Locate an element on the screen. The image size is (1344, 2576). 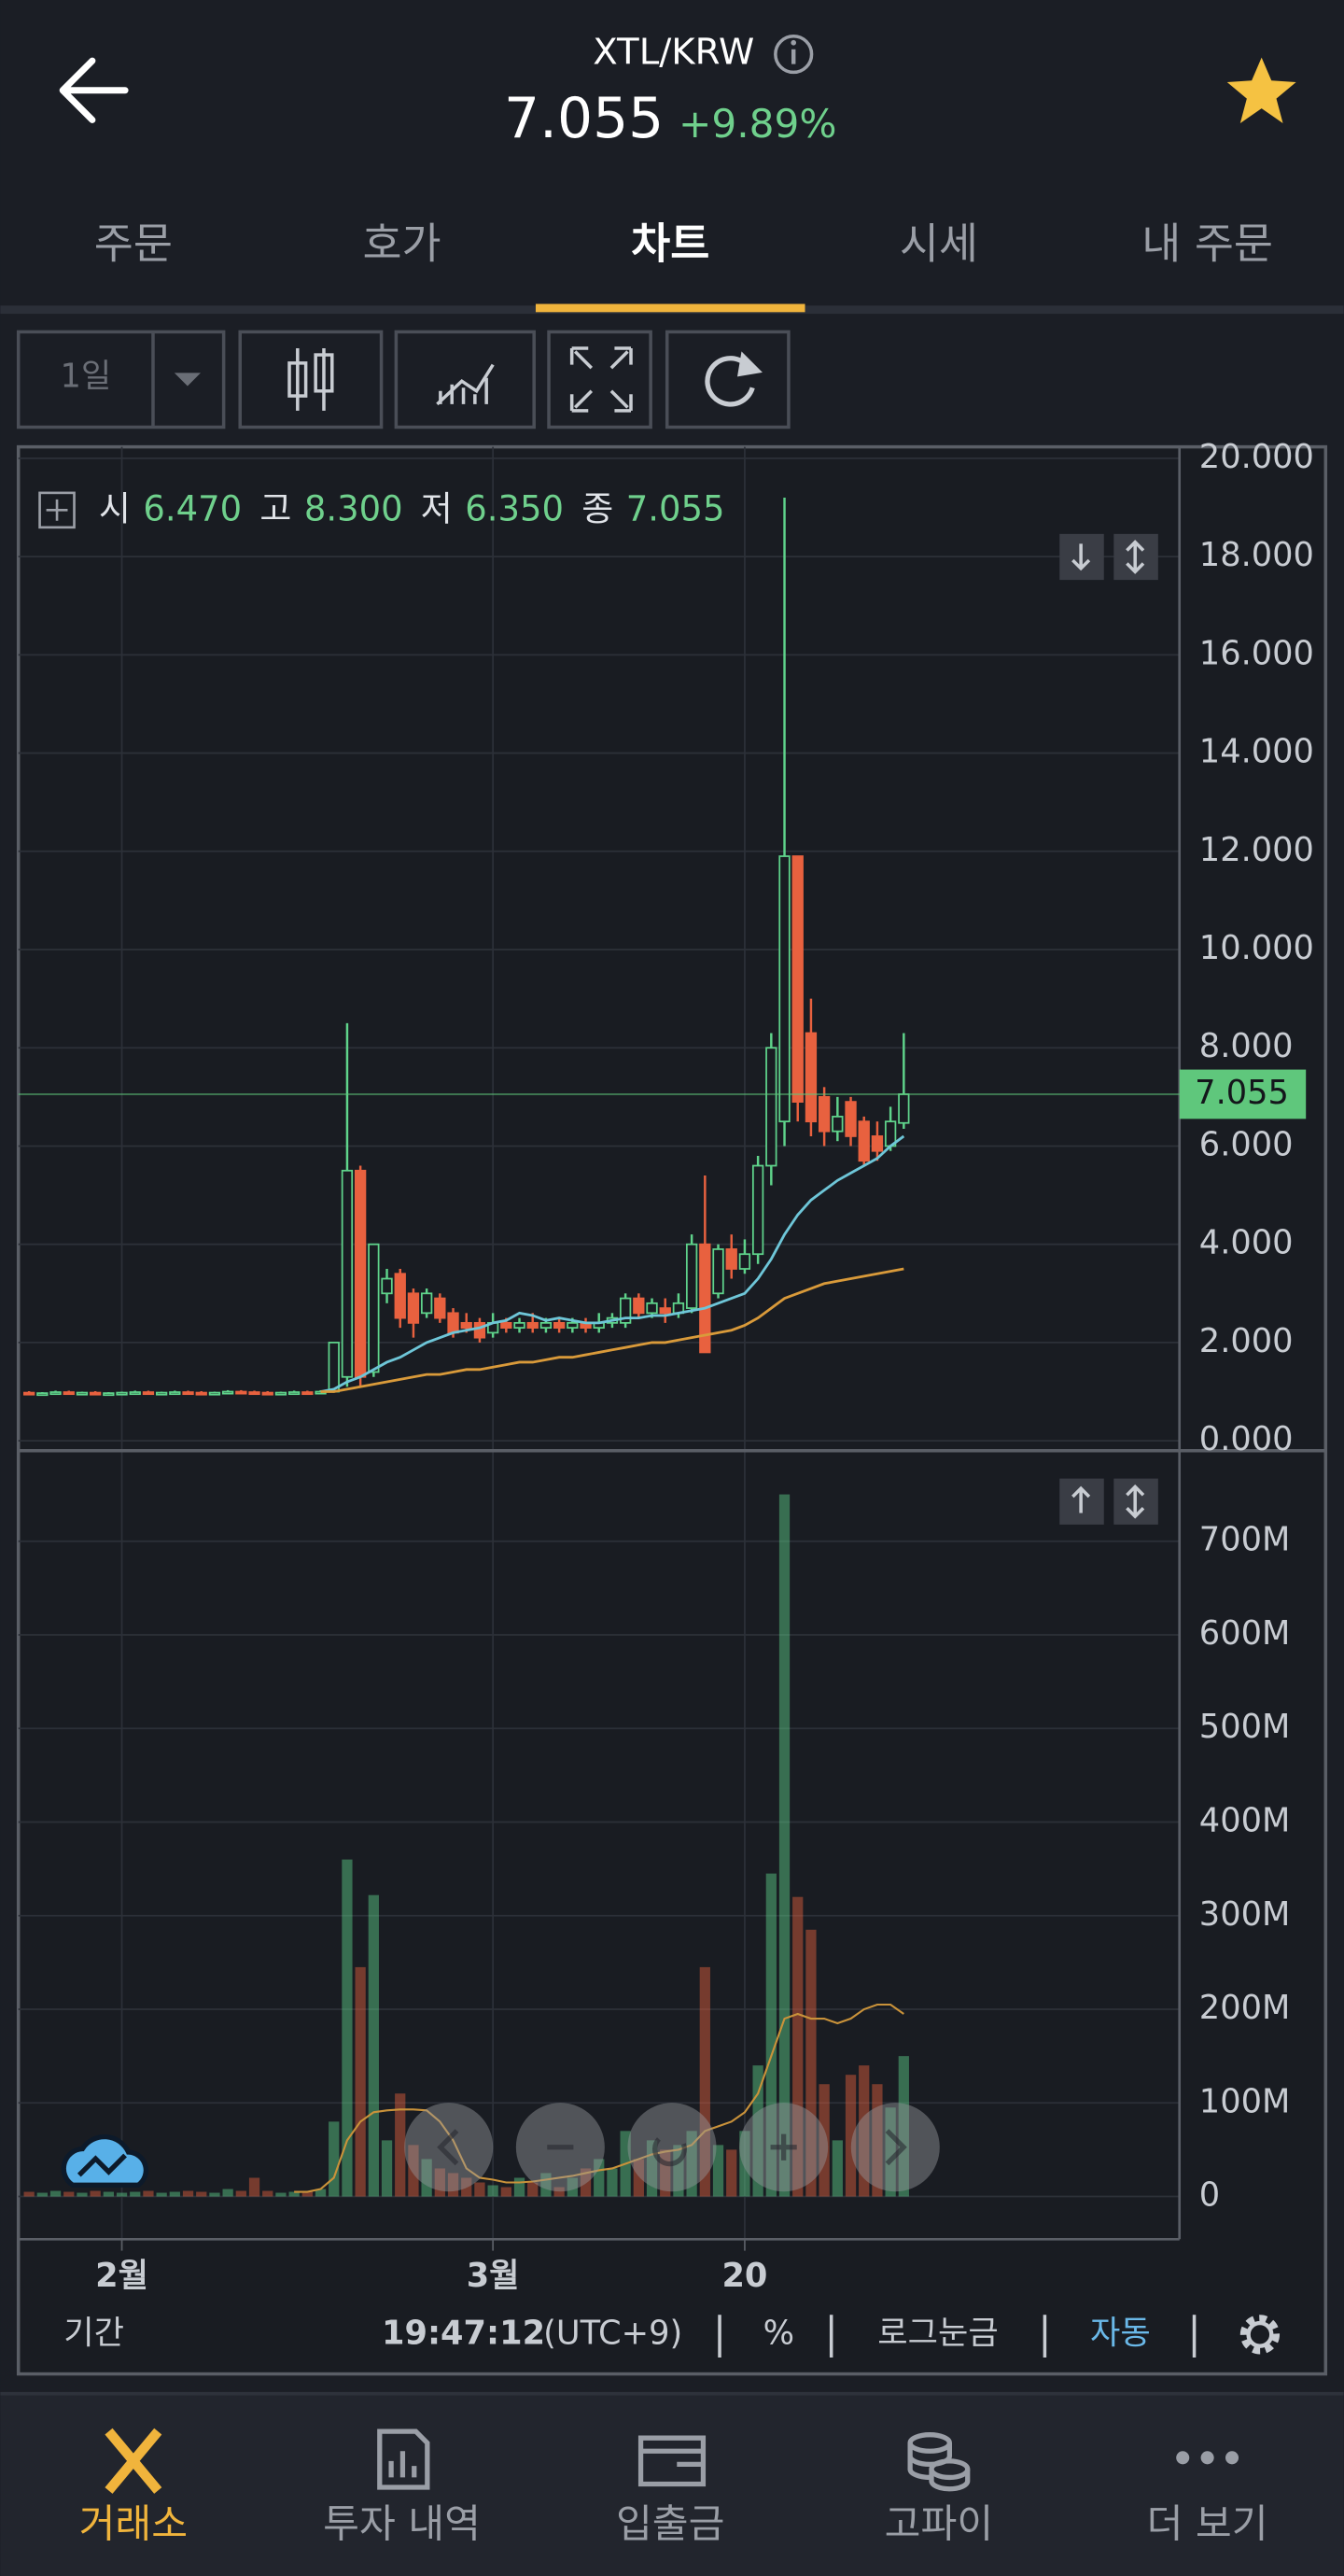
y-tick-label: 0.000 is located at coordinates (1246, 1439).